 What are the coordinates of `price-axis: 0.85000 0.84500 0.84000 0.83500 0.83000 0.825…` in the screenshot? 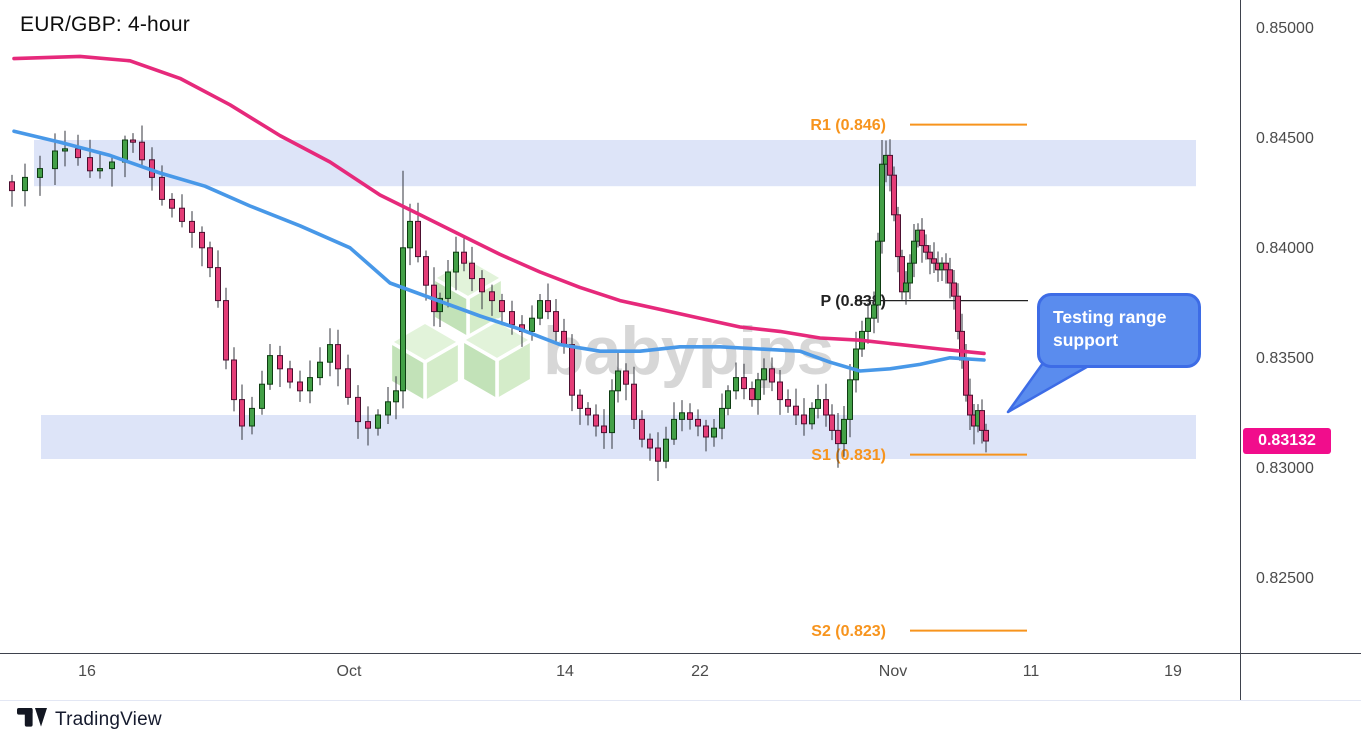 It's located at (1301, 326).